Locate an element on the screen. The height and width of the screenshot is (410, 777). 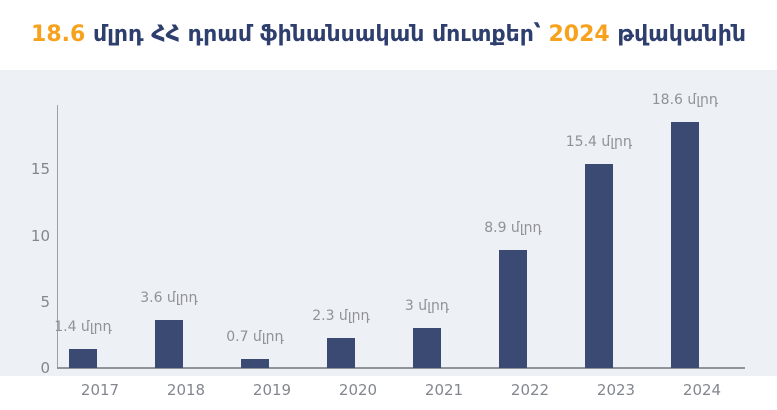
bar-value-label-2024: 18.6 մլրդ is located at coordinates (685, 100).